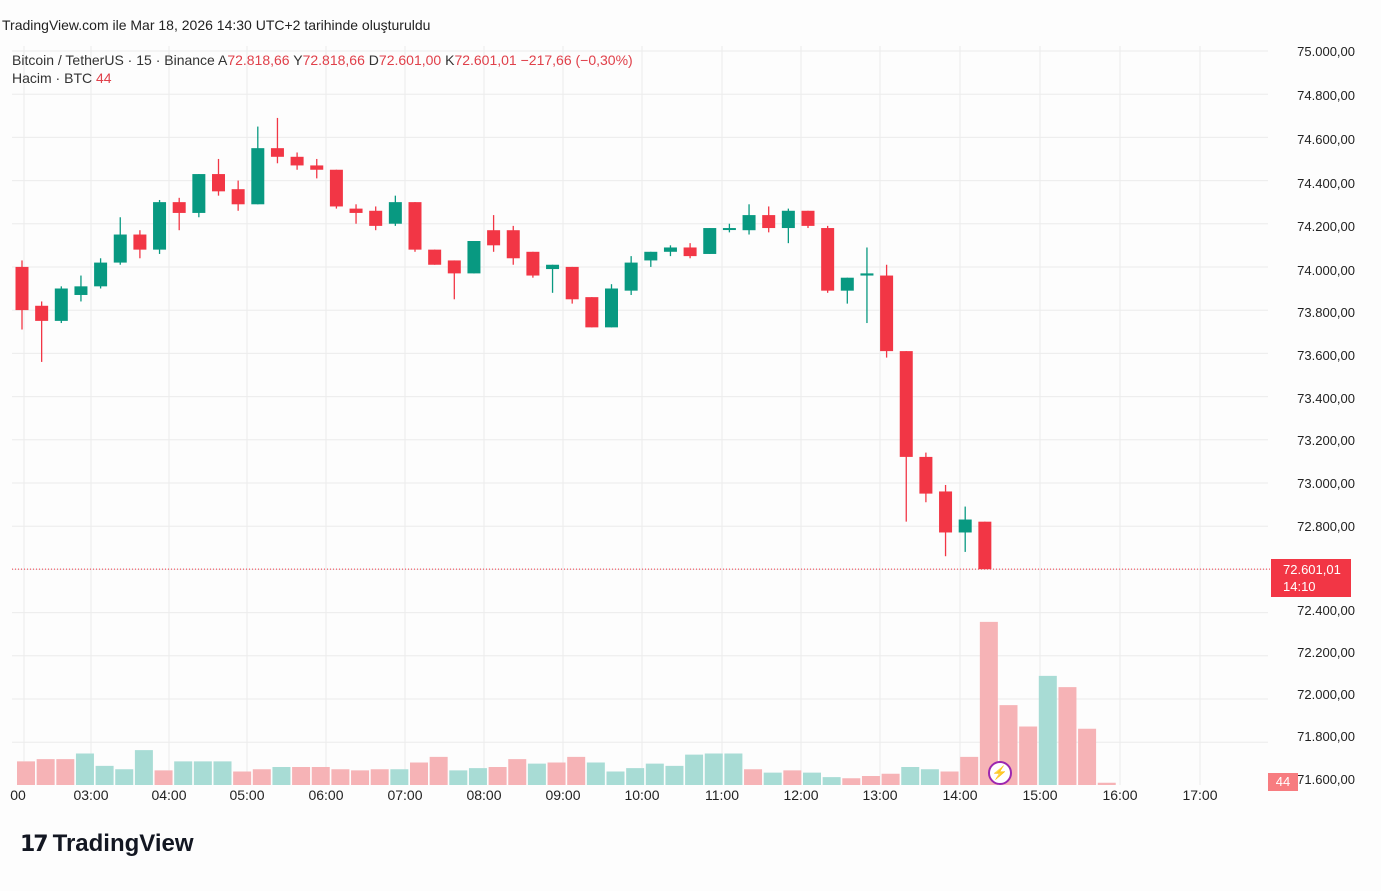 The height and width of the screenshot is (891, 1381). I want to click on x-tick-label: 13:00, so click(879, 795).